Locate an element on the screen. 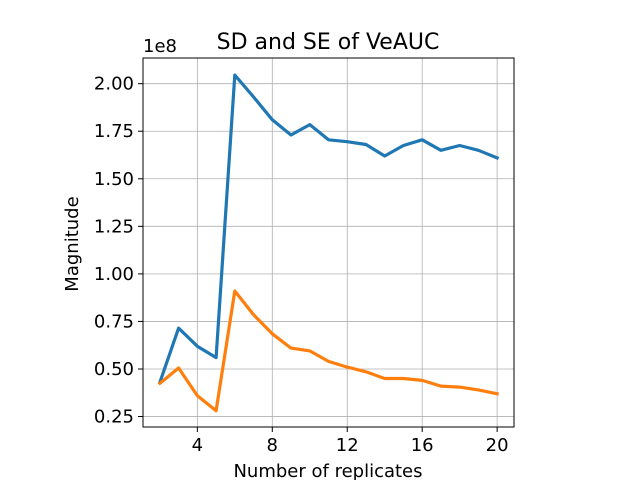 The image size is (640, 480). y-tick-label: 1.25 is located at coordinates (114, 226).